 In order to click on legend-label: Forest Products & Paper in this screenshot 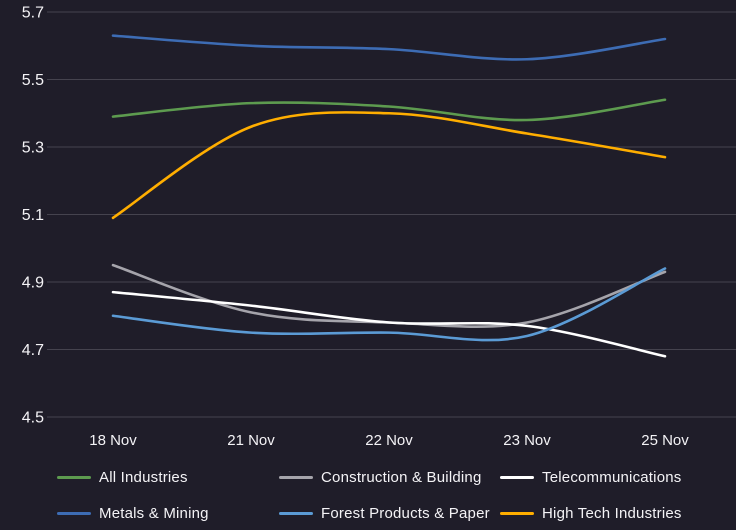, I will do `click(405, 513)`.